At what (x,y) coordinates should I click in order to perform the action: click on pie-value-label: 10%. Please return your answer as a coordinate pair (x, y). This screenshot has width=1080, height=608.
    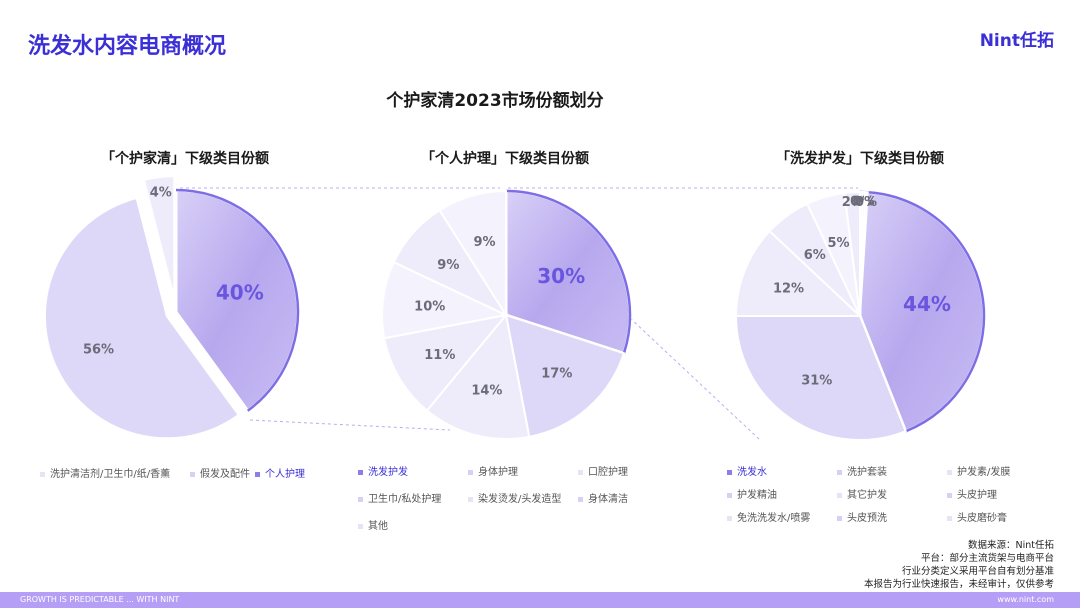
    Looking at the image, I should click on (429, 306).